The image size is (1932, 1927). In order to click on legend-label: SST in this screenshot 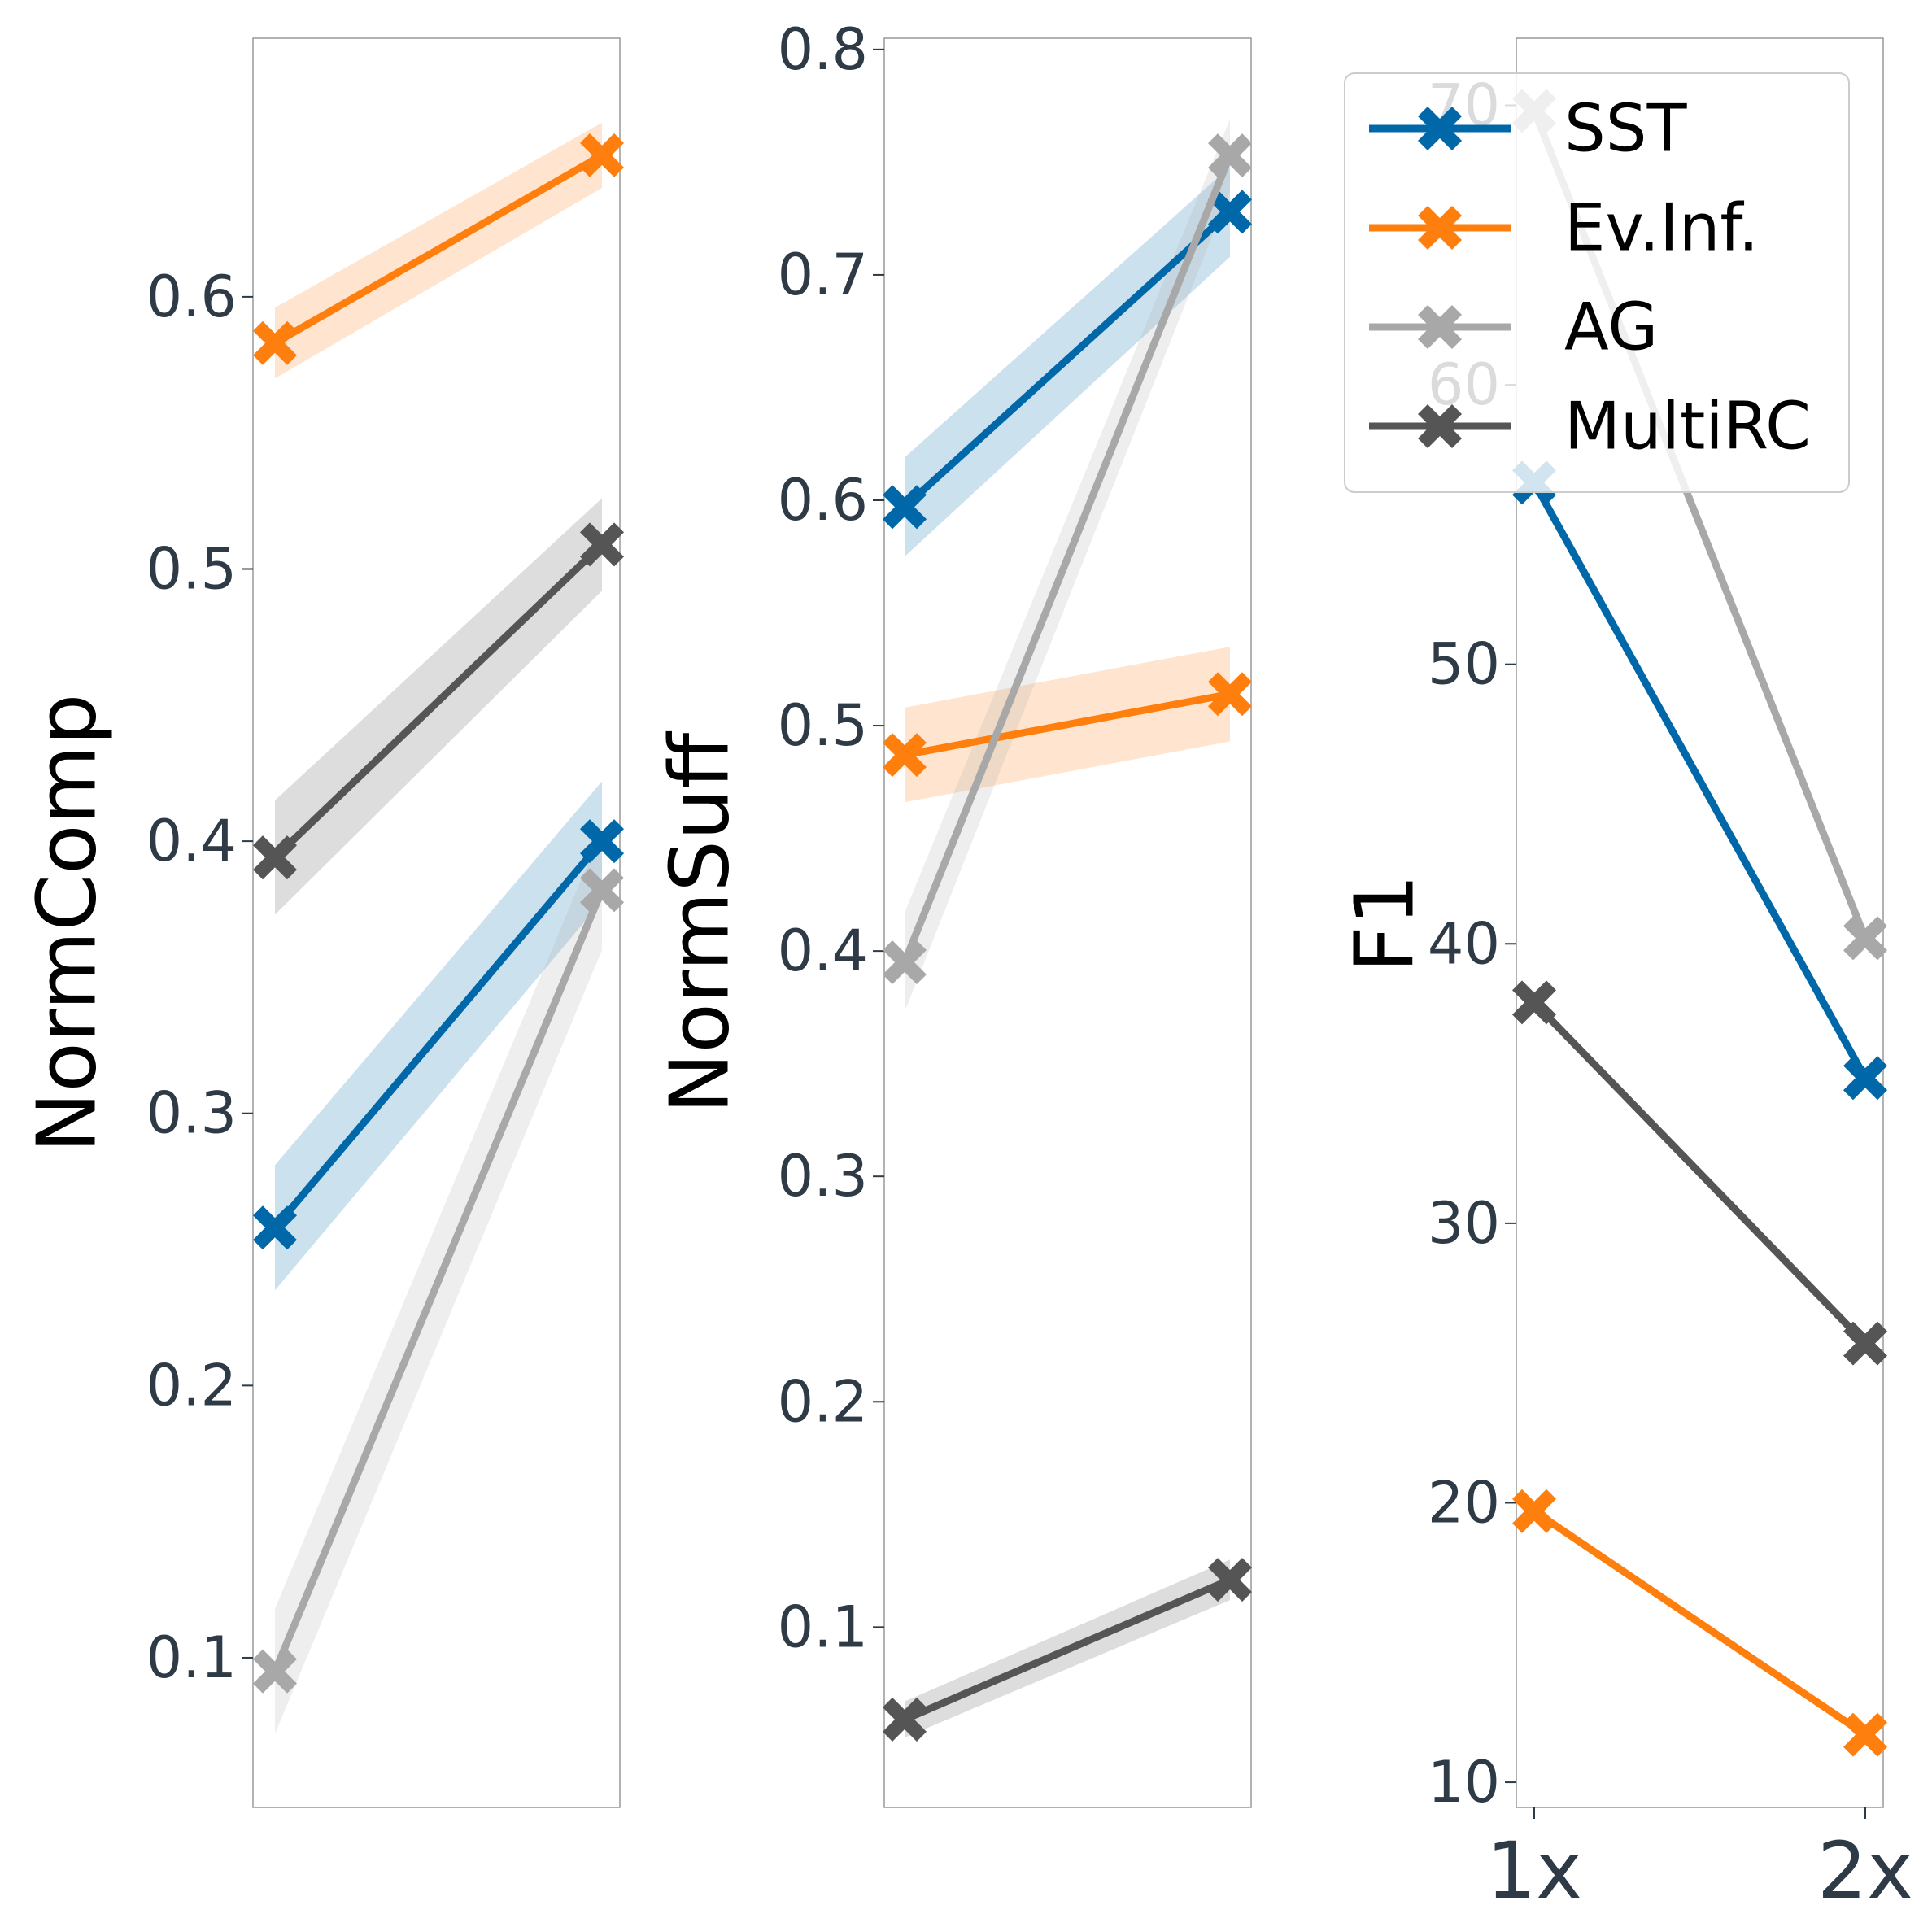, I will do `click(1626, 129)`.